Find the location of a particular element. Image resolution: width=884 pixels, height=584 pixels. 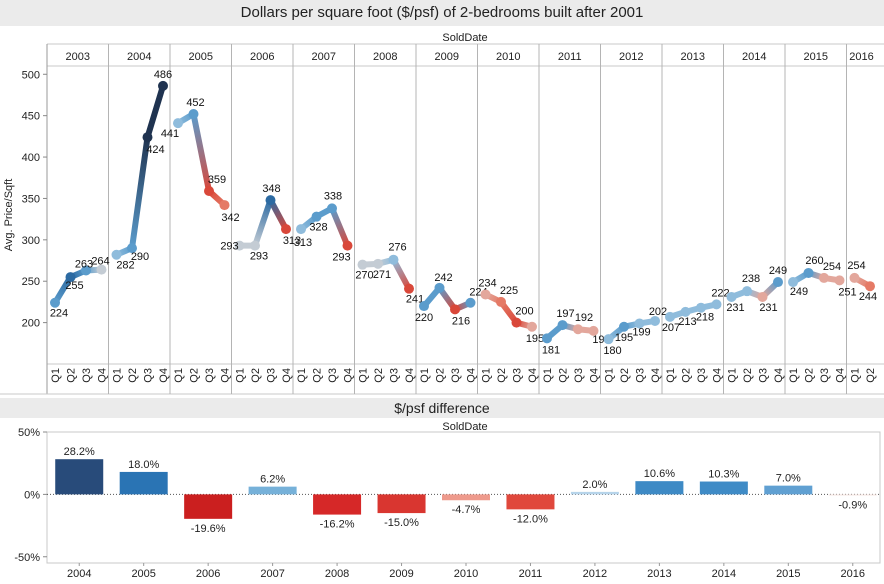

bar-value-label: -4.7% is located at coordinates (466, 510).